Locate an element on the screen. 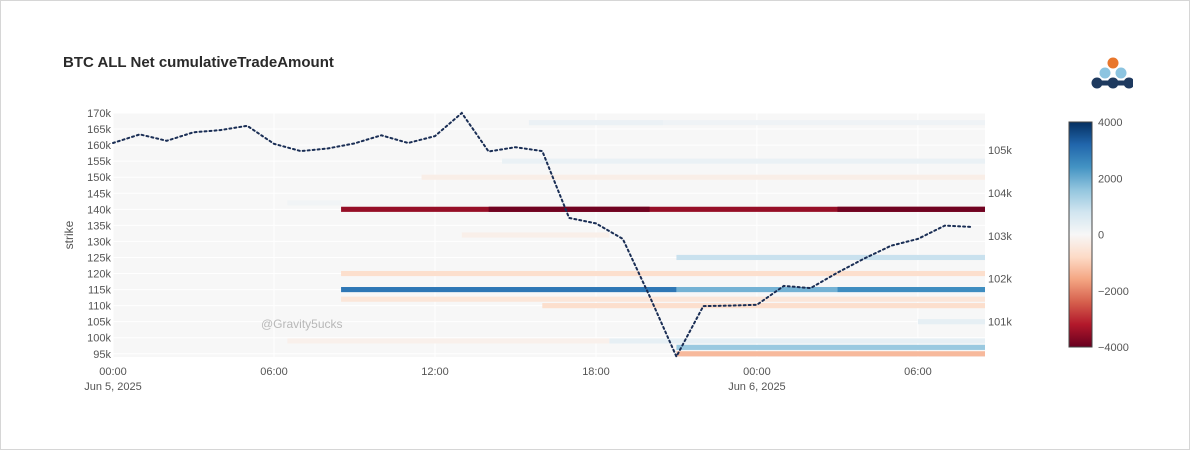 This screenshot has height=450, width=1190. y2-tick-label: 102k is located at coordinates (1000, 280).